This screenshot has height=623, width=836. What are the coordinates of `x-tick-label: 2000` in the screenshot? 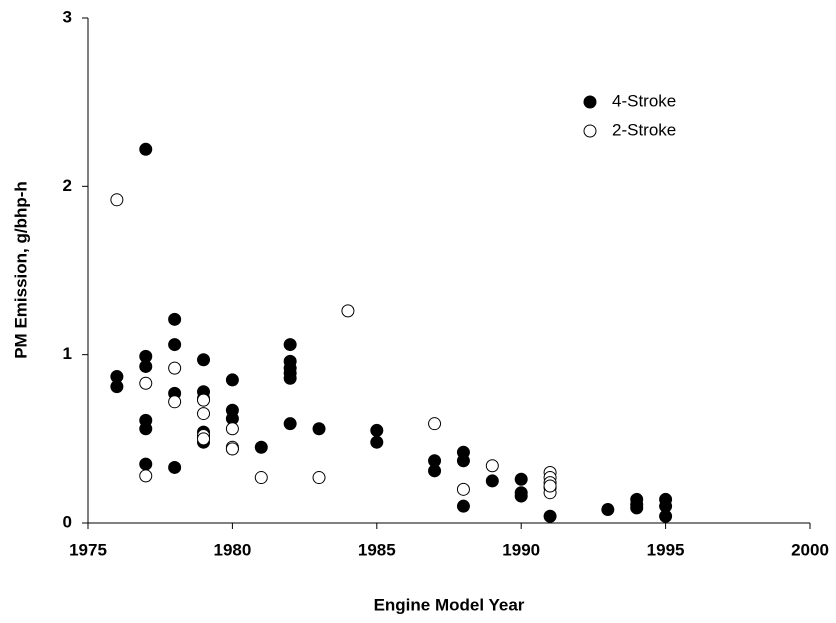 It's located at (810, 549).